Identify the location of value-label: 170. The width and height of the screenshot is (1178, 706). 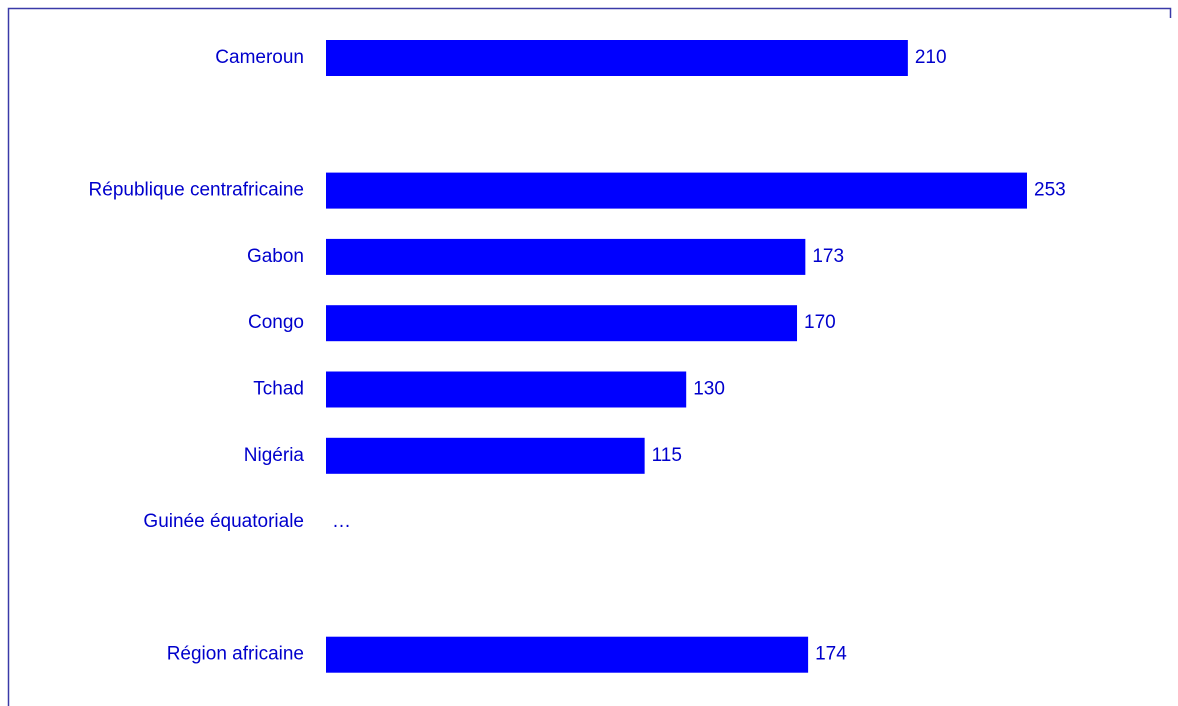
(820, 322).